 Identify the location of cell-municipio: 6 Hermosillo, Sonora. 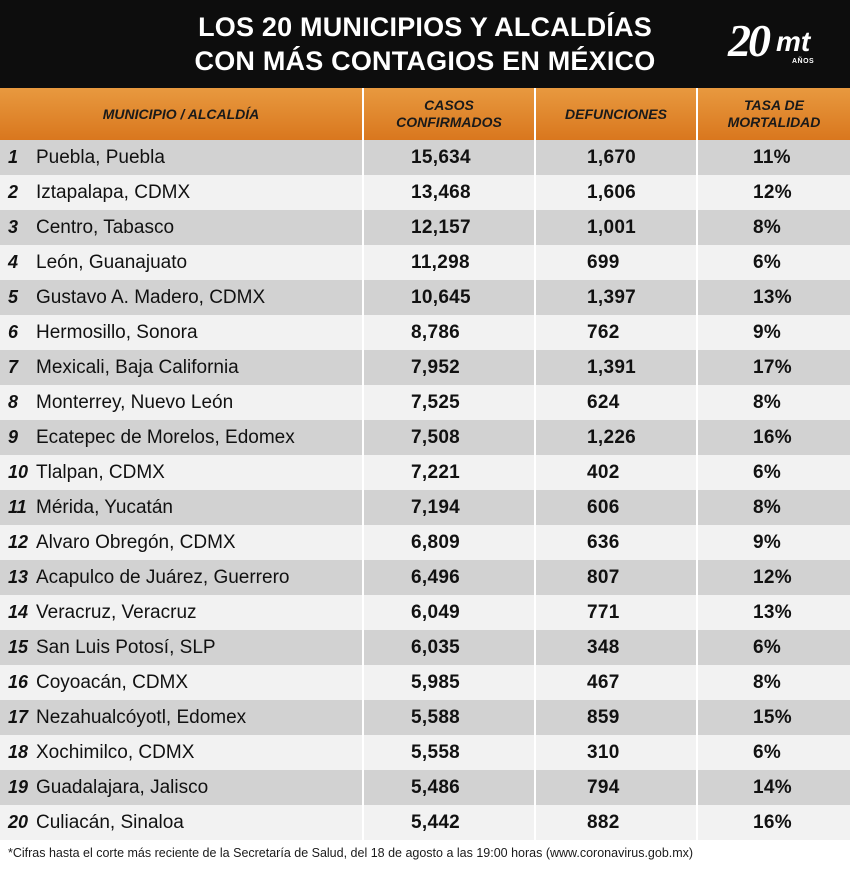
(182, 332).